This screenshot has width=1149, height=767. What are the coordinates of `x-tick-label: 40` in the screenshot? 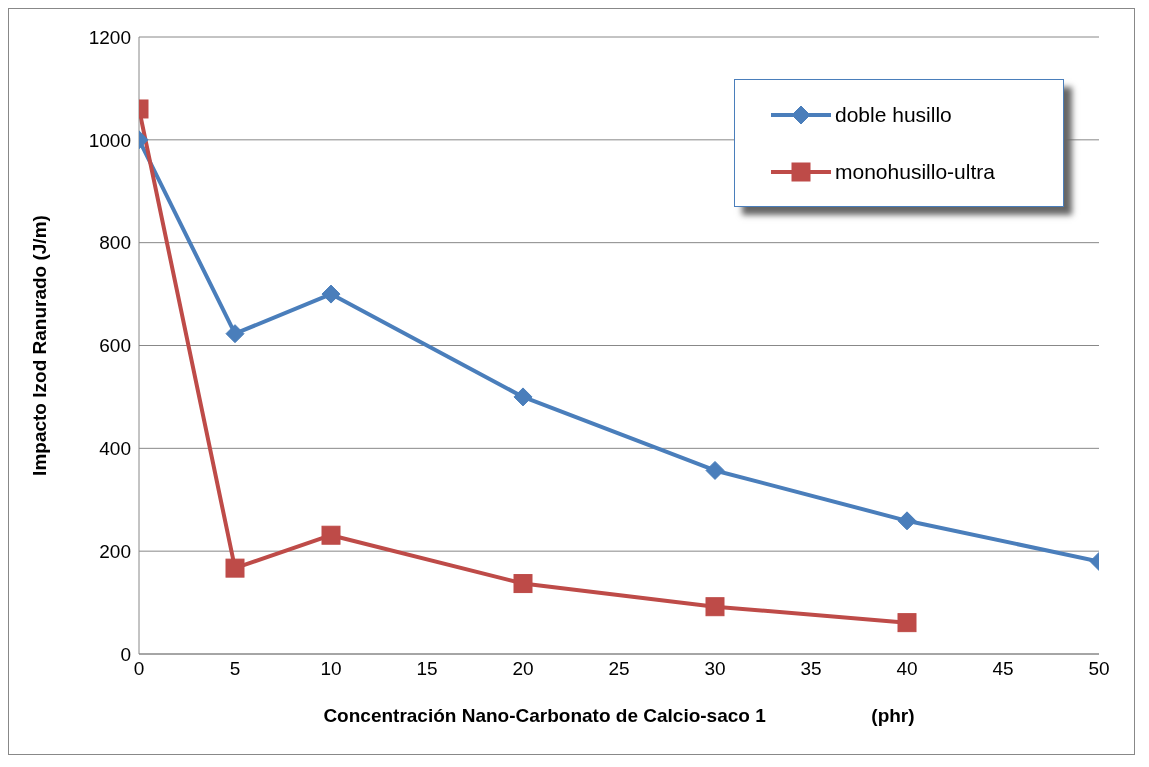 It's located at (907, 669).